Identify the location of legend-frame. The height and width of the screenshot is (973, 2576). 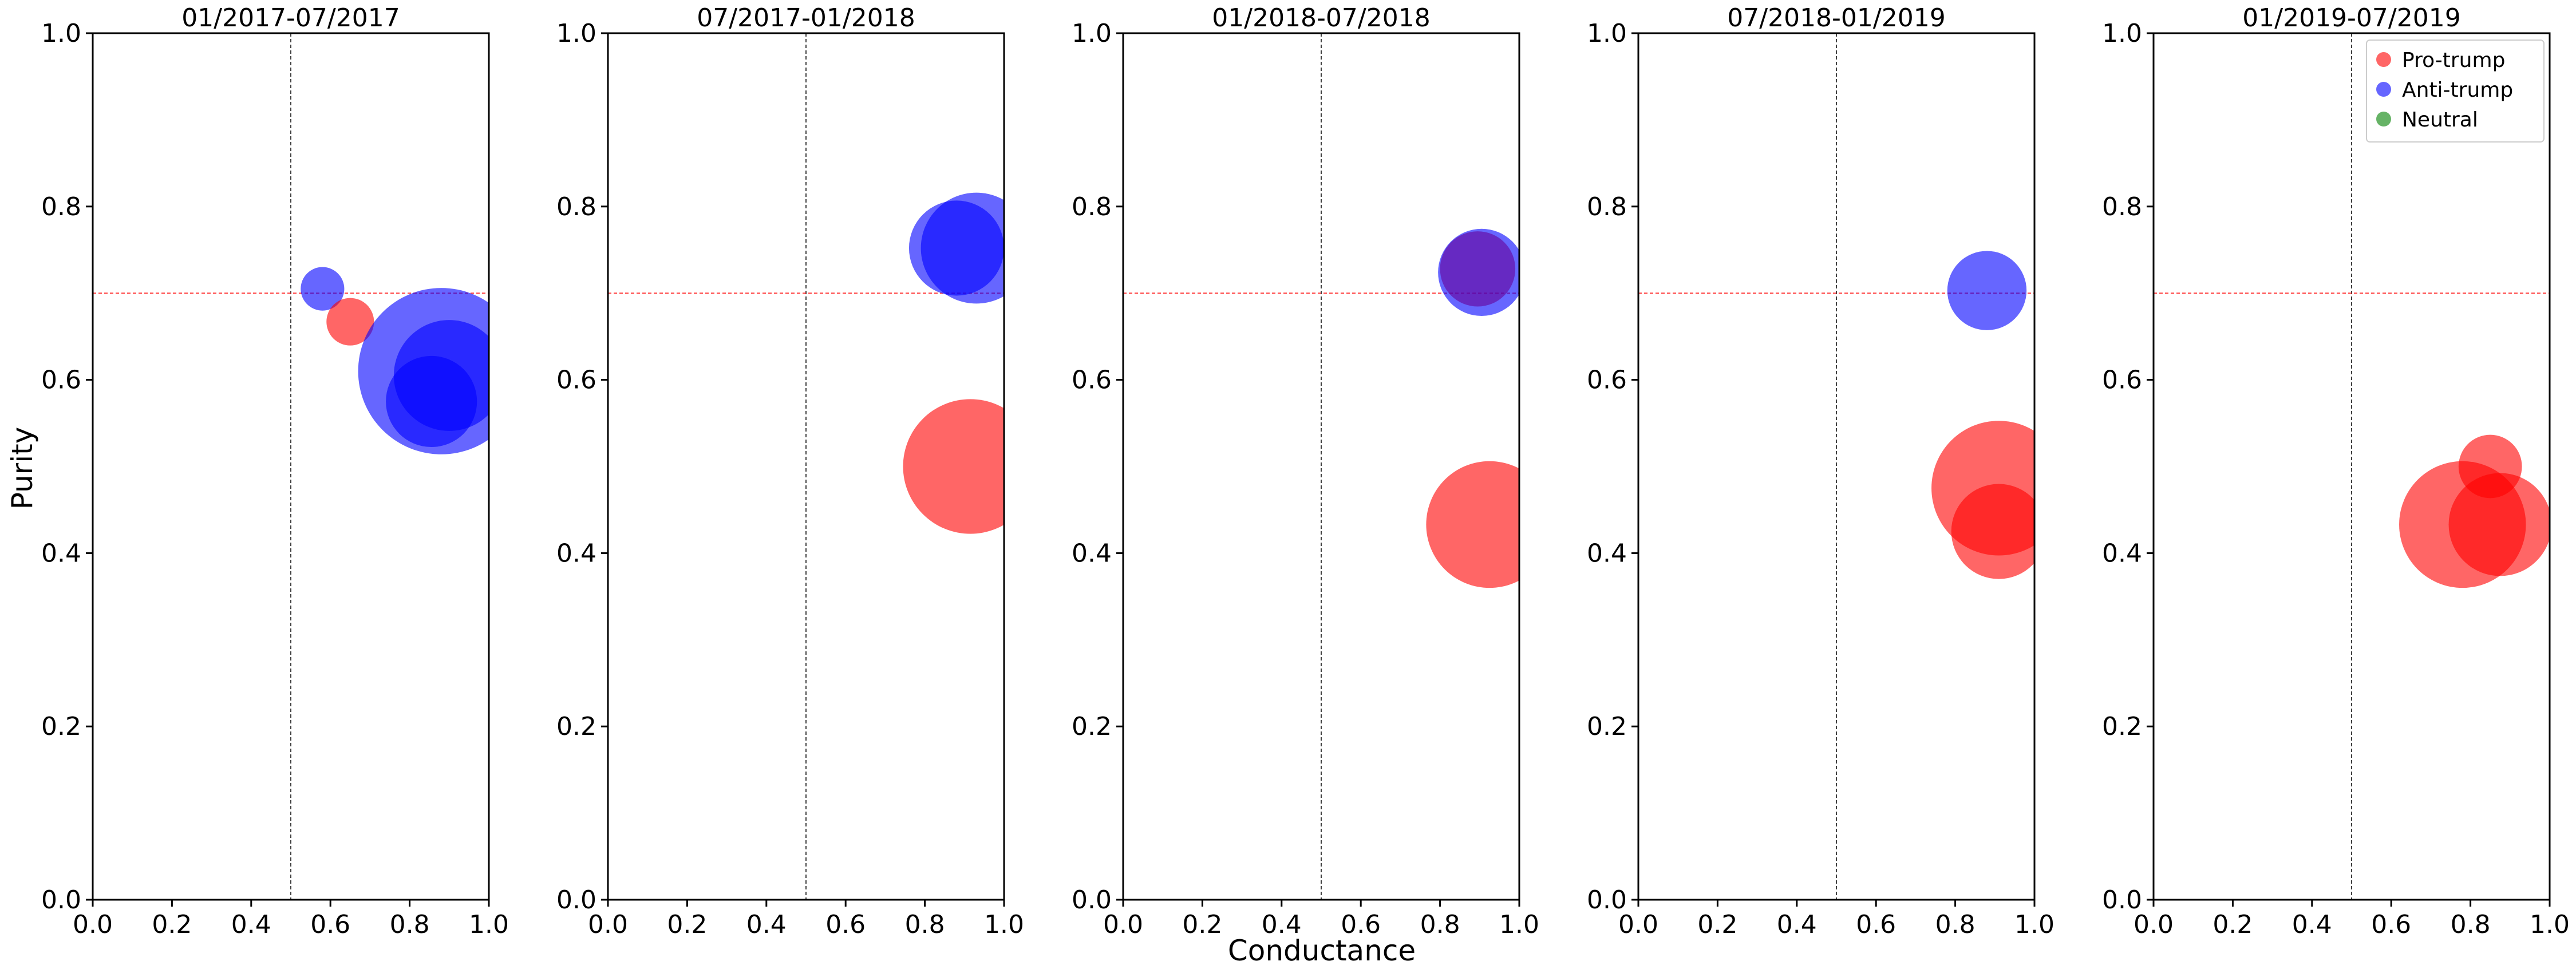
(2455, 91).